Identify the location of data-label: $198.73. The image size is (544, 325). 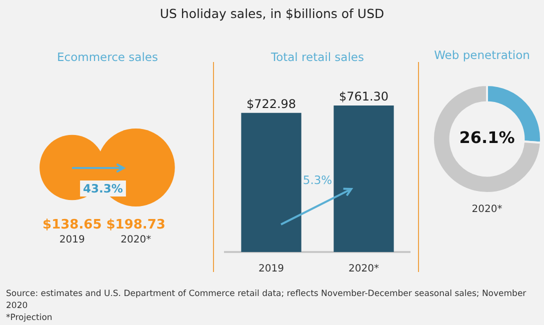
(136, 225).